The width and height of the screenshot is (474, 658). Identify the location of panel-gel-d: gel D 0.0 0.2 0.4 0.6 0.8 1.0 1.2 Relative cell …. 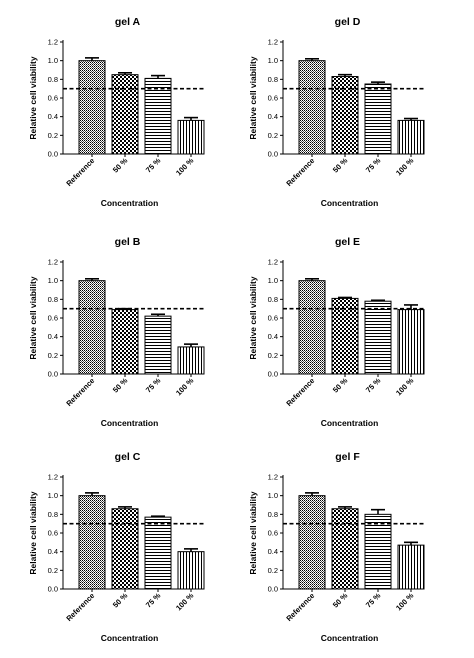
(336, 112).